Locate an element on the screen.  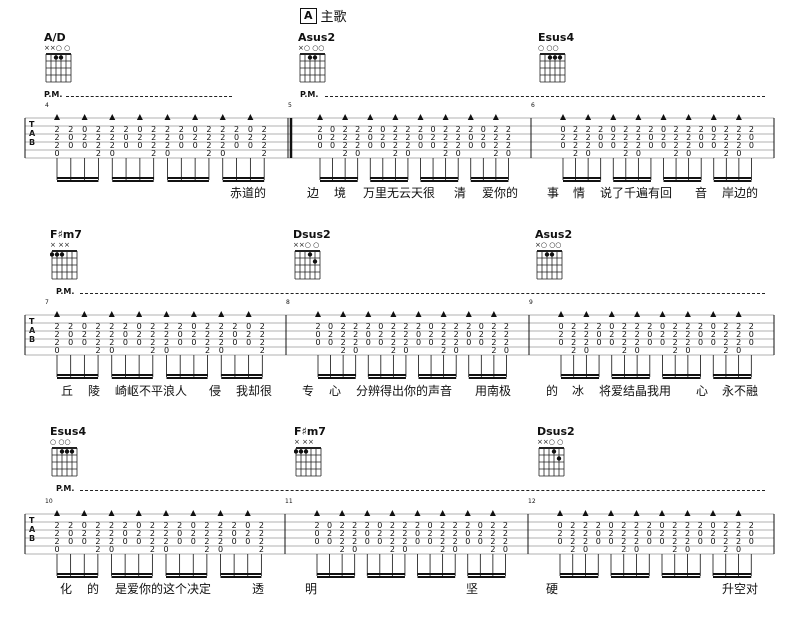
lyric: 将爱结晶我用 is located at coordinates (635, 391).